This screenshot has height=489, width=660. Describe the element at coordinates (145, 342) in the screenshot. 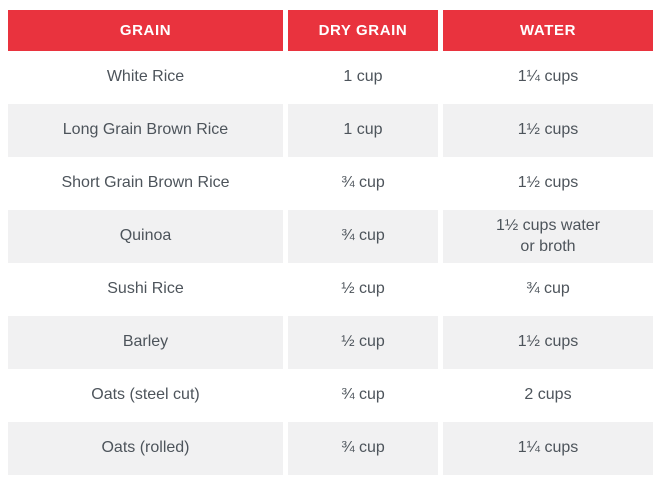

I see `grain-cell: Barley` at that location.